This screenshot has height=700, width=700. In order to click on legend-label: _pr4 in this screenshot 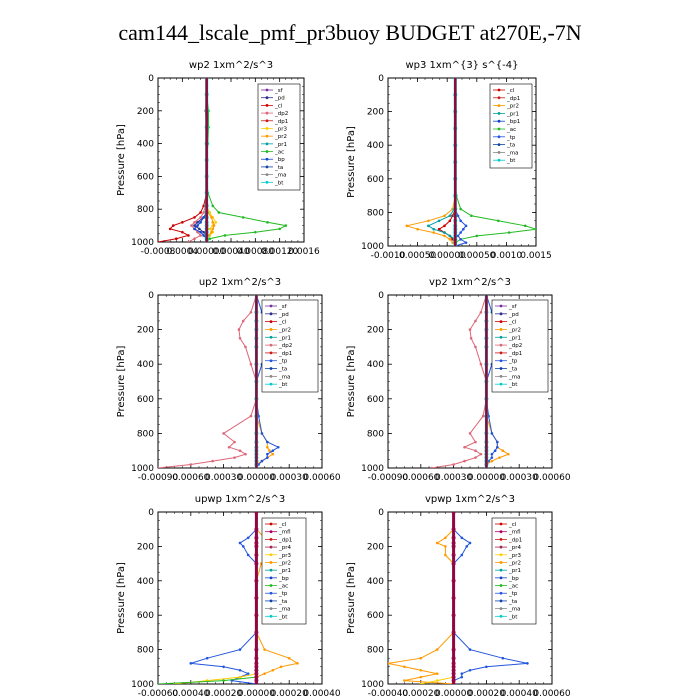, I will do `click(515, 548)`.